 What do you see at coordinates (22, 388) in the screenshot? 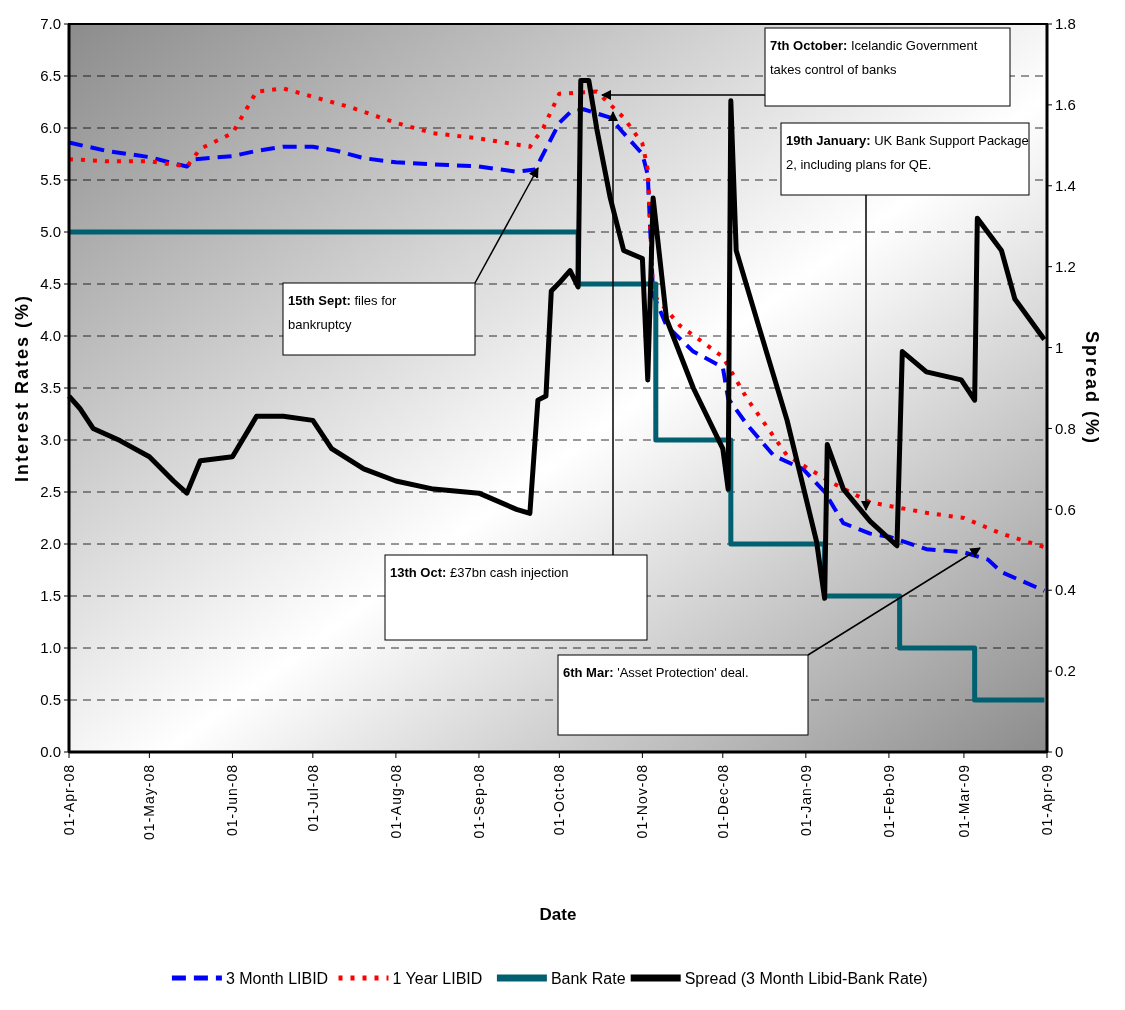
I see `y-axis-title: Interest Rates (%)` at bounding box center [22, 388].